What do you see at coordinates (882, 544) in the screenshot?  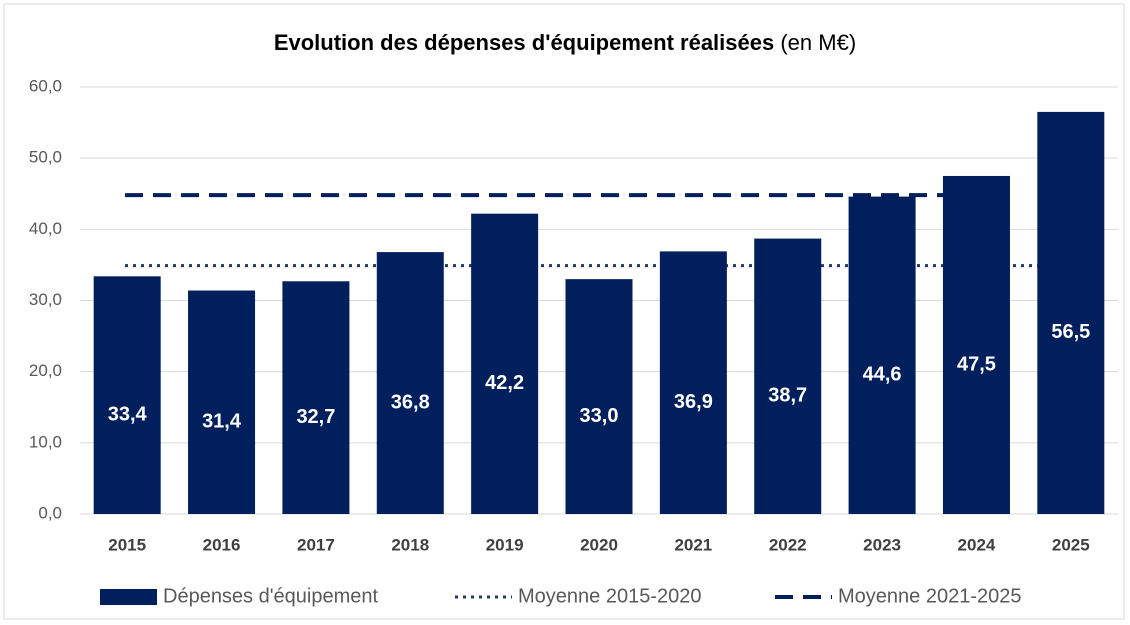 I see `x-tick-label: 2023` at bounding box center [882, 544].